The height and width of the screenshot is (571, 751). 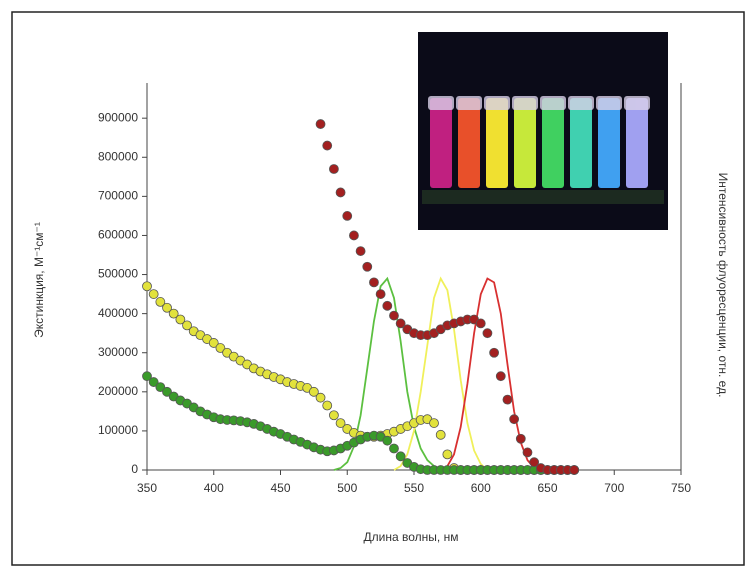 What do you see at coordinates (214, 488) in the screenshot?
I see `x-tick-label: 400` at bounding box center [214, 488].